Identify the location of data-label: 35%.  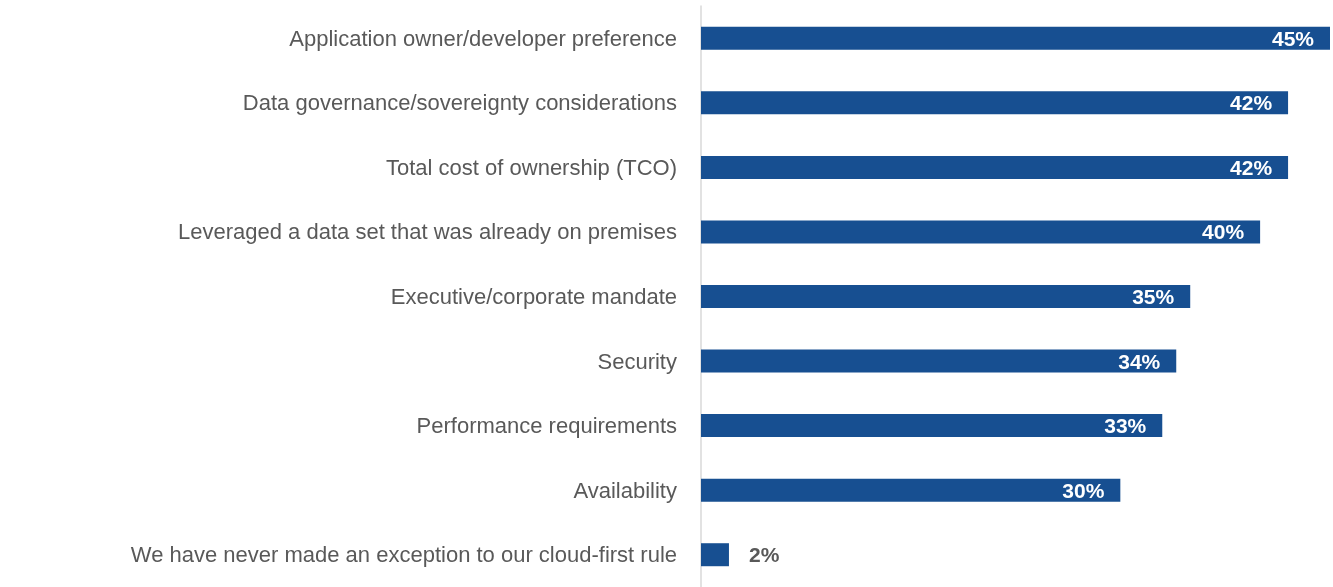
(1153, 296).